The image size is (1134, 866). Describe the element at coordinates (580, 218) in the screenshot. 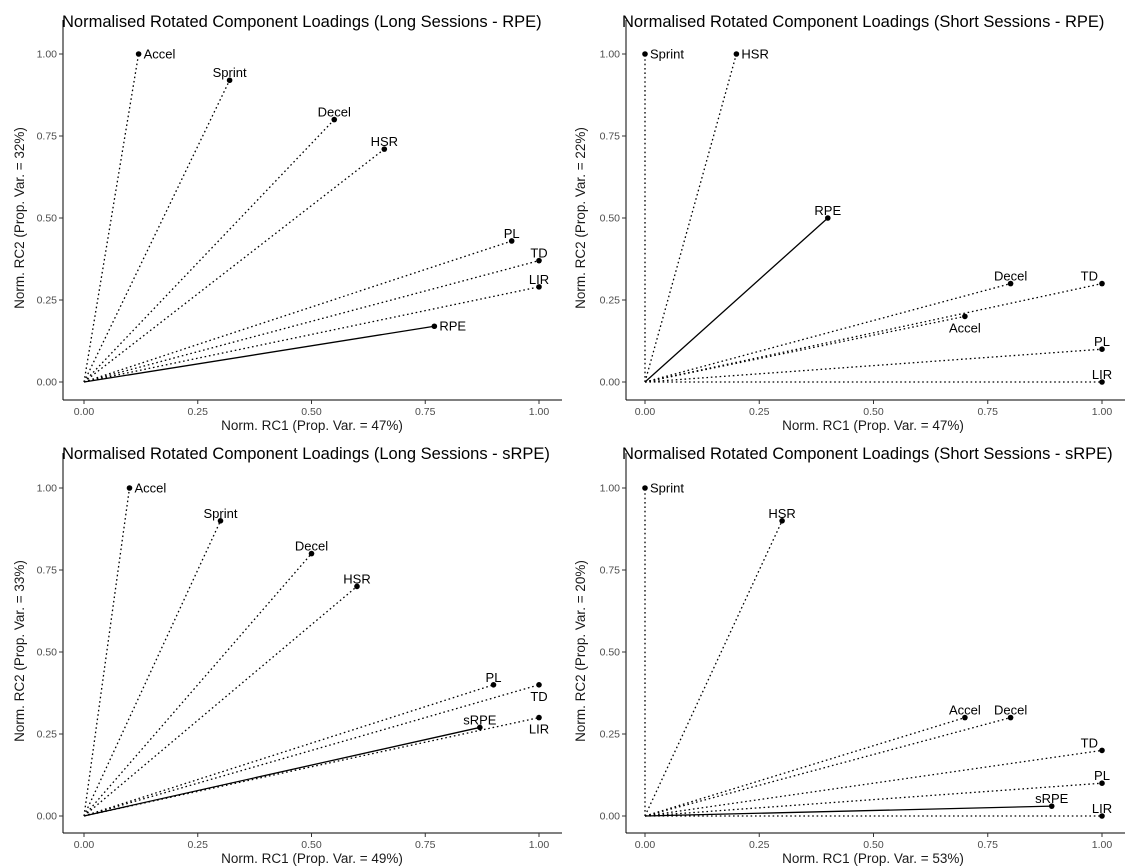

I see `y-axis-label: Norm. RC2 (Prop. Var. = 22%)` at that location.